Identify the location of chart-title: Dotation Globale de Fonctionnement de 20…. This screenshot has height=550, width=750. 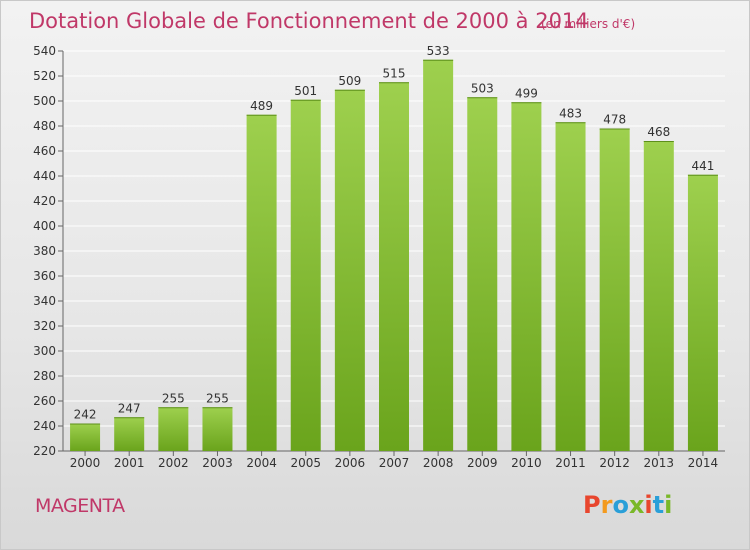
(309, 21).